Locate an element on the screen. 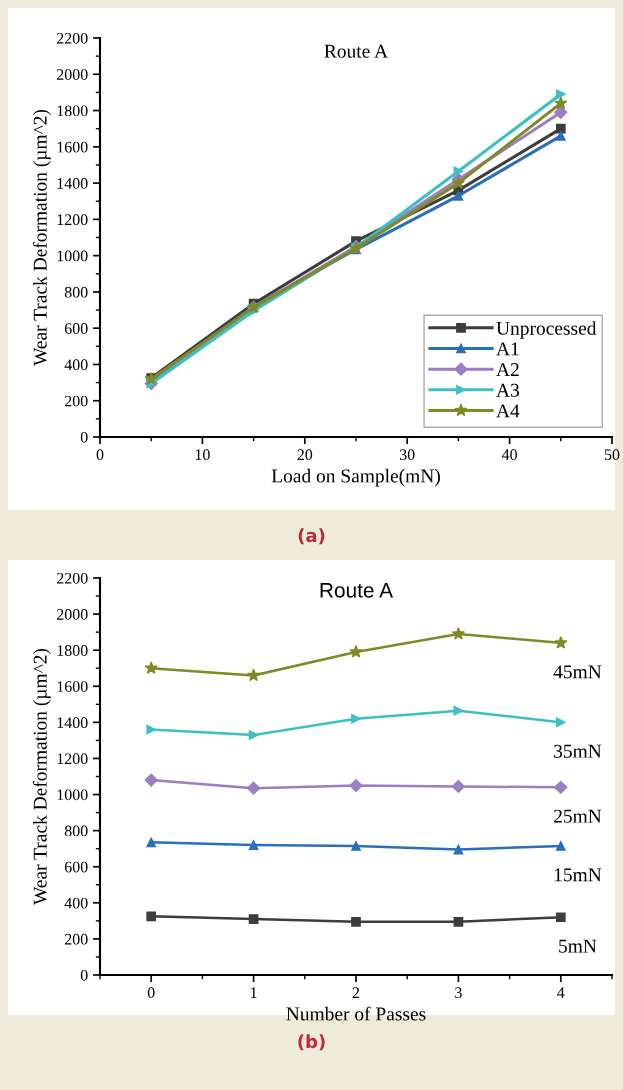 The image size is (623, 1090). legend-label: A1 is located at coordinates (507, 349).